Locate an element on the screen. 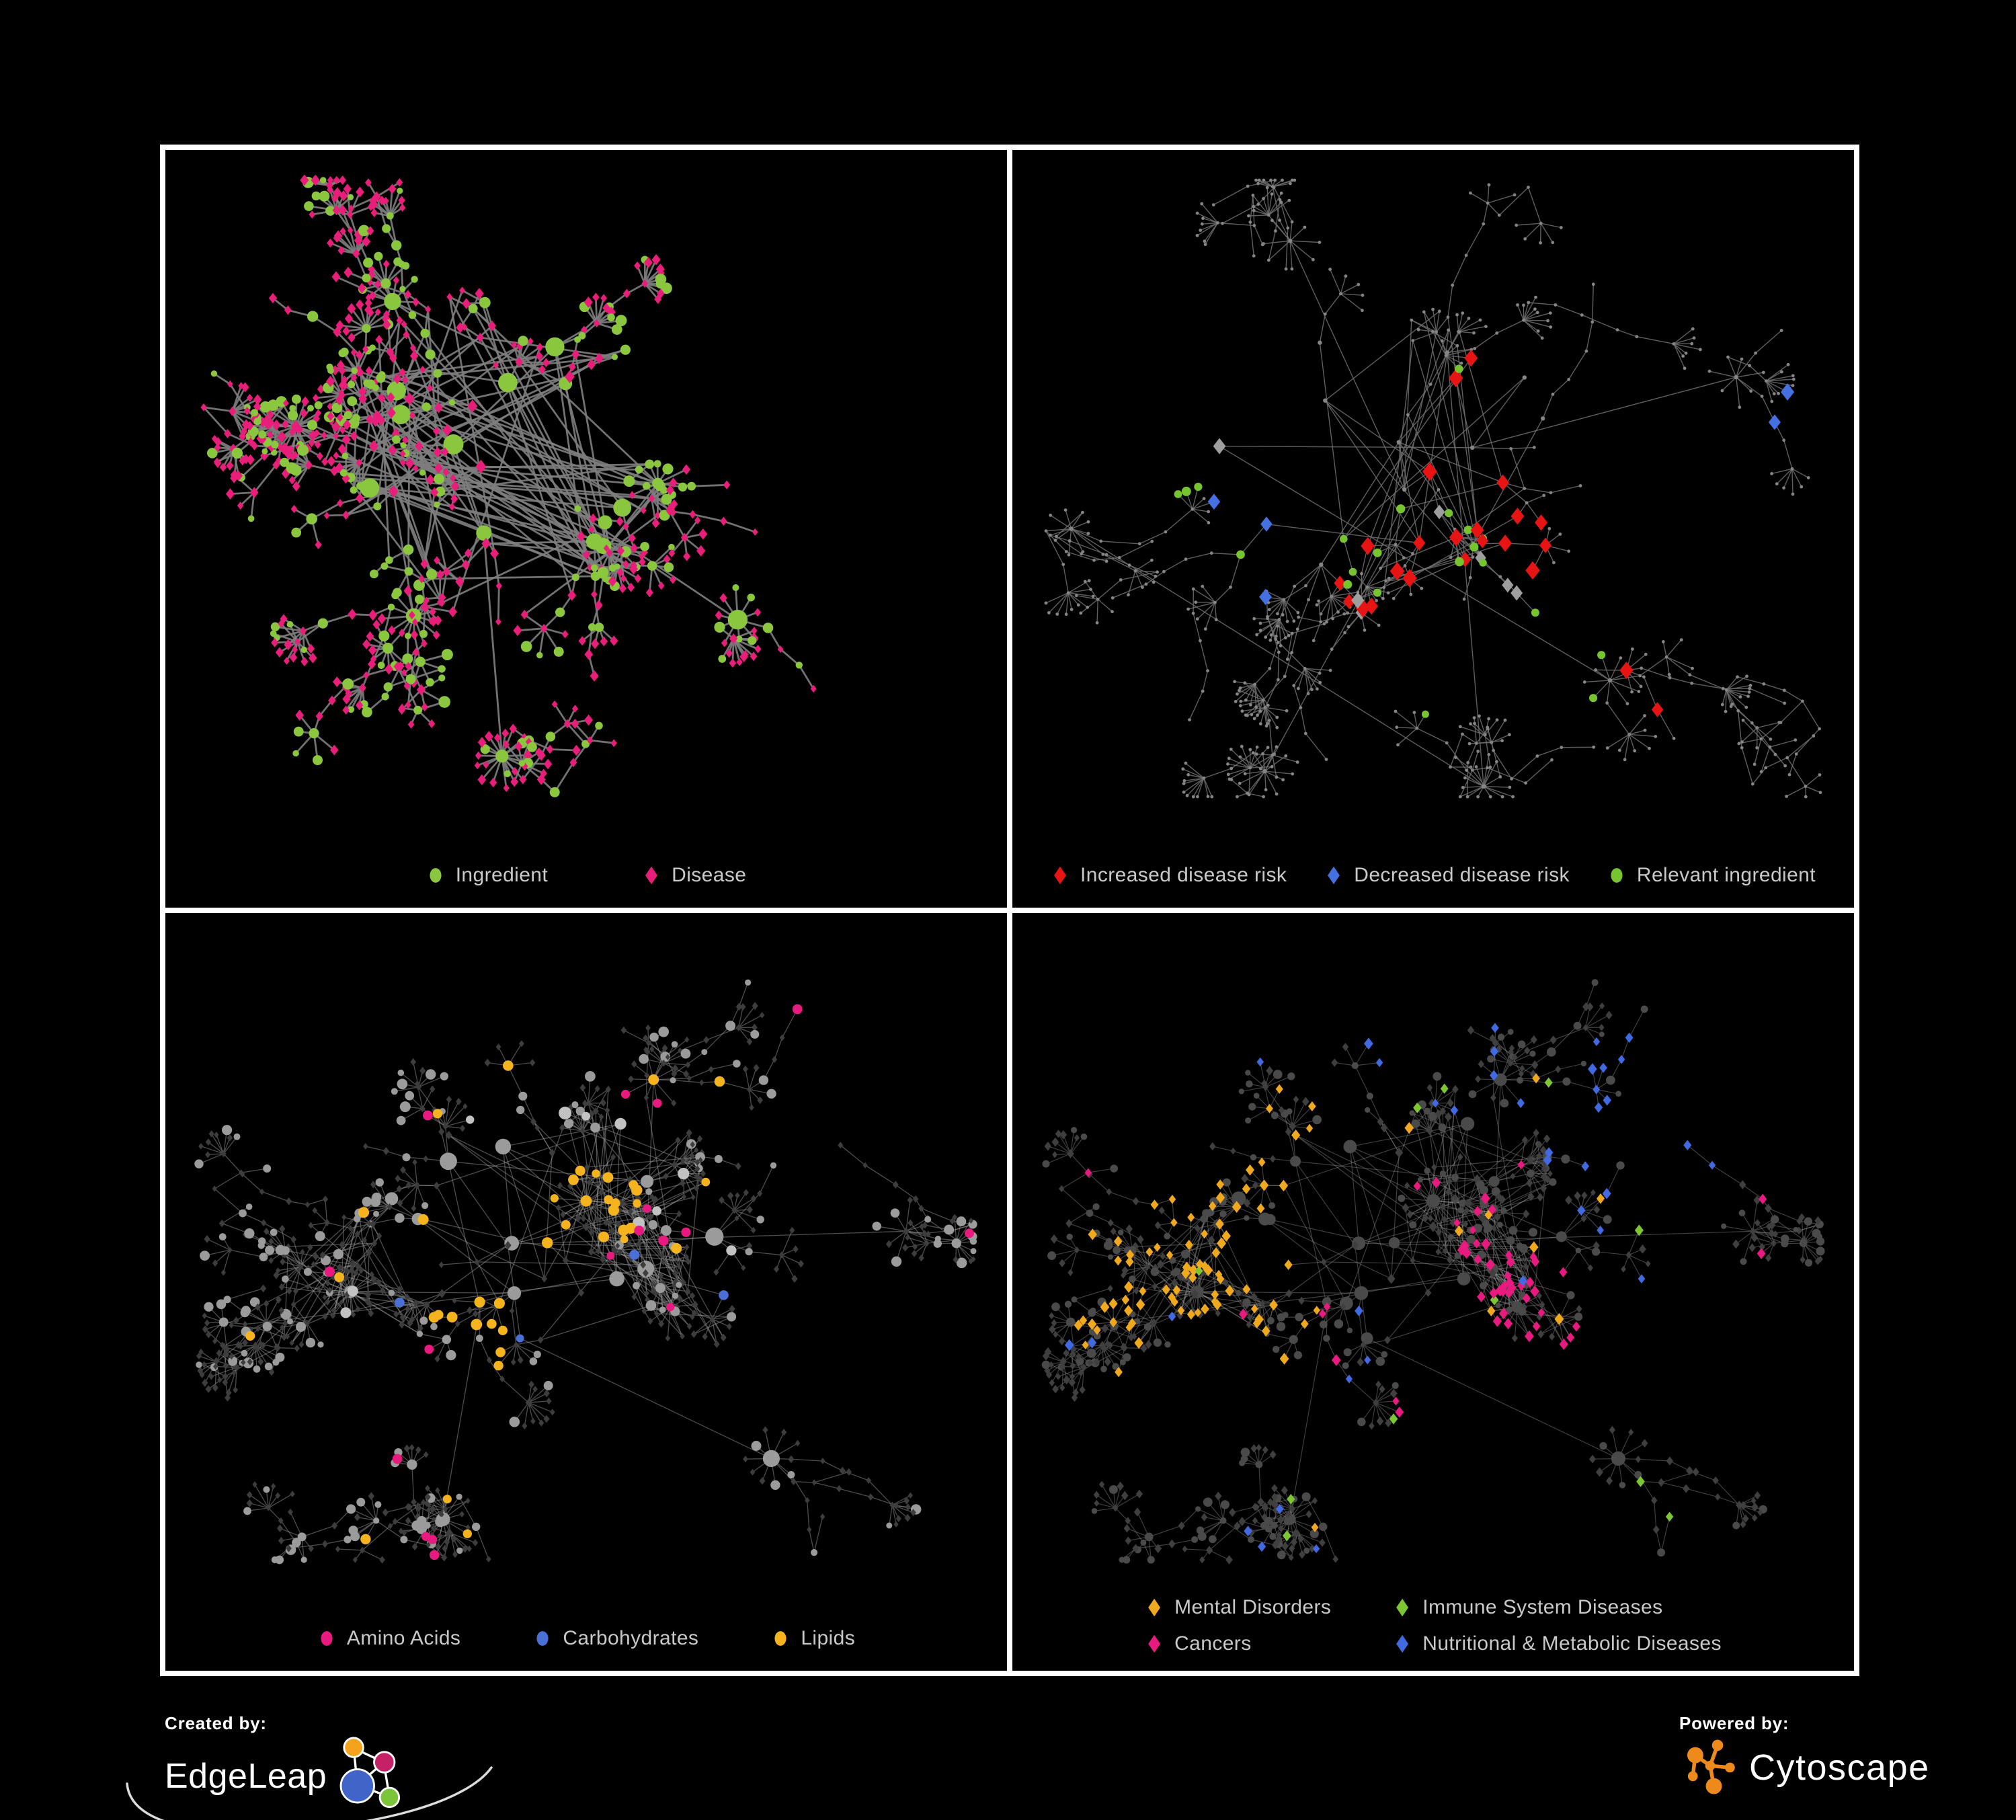  cytoscape-brand: Cytoscape is located at coordinates (1804, 1767).